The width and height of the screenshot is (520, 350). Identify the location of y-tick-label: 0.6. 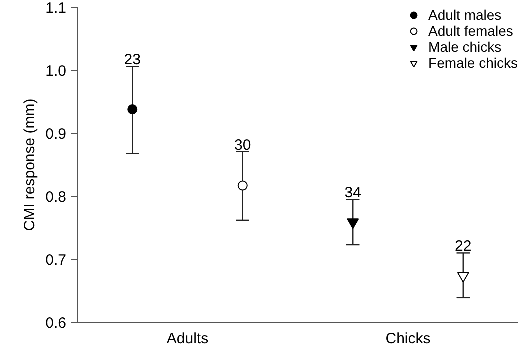
(56, 323).